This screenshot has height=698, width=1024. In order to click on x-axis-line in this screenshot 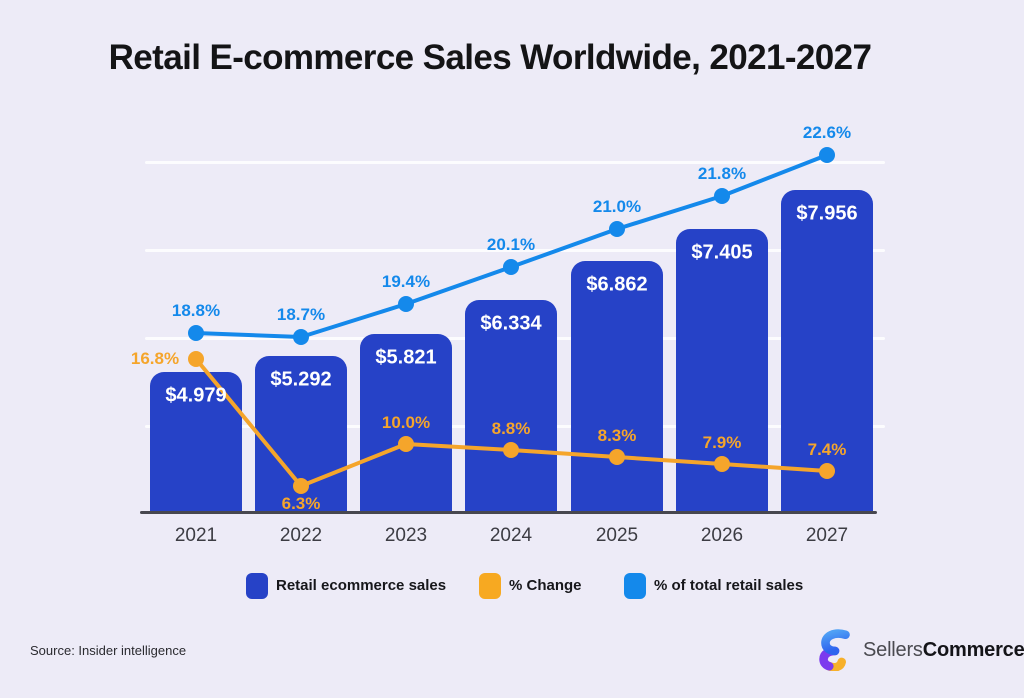, I will do `click(508, 512)`.